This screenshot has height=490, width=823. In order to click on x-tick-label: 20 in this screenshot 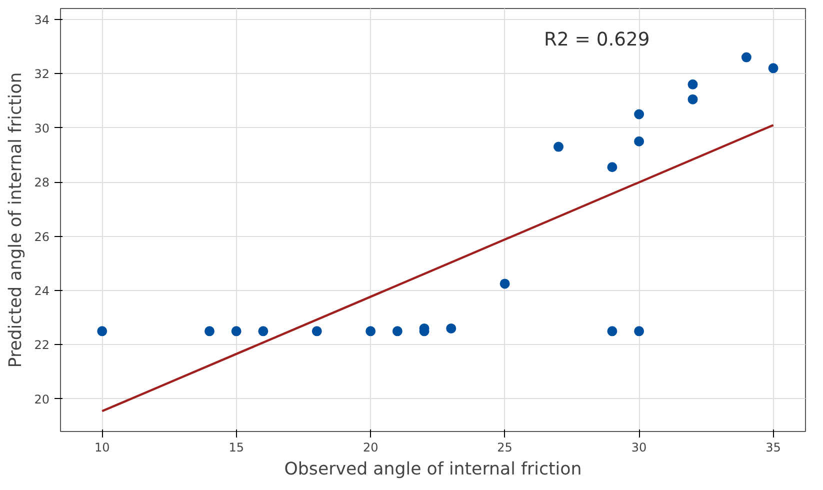, I will do `click(370, 447)`.